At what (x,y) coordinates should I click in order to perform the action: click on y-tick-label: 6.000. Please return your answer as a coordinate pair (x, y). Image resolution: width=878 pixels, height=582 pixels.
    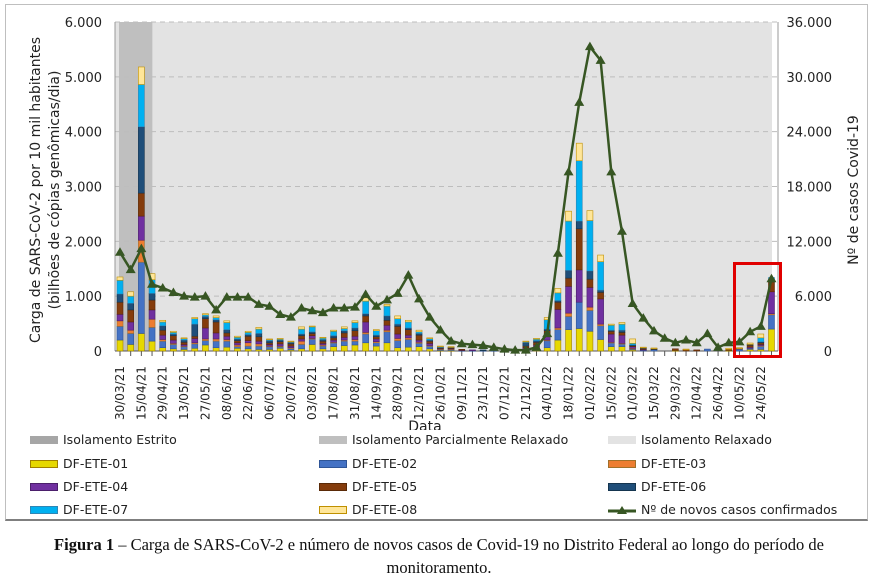
    Looking at the image, I should click on (83, 23).